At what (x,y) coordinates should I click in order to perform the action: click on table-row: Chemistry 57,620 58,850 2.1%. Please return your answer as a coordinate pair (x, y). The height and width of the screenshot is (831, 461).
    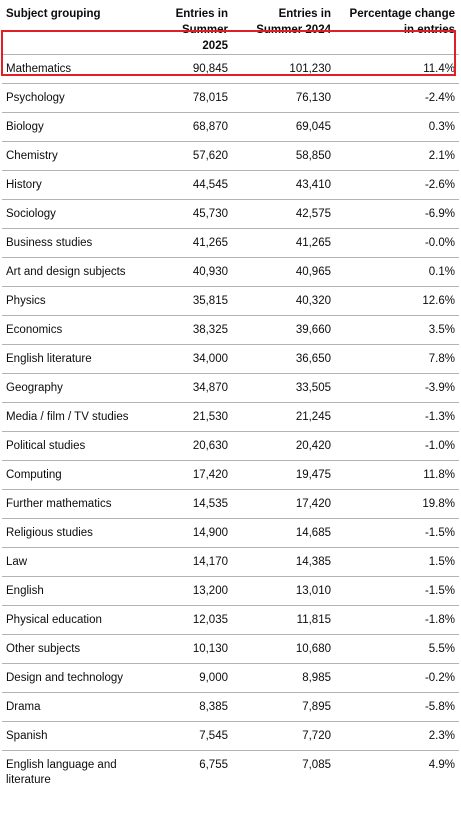
    Looking at the image, I should click on (230, 156).